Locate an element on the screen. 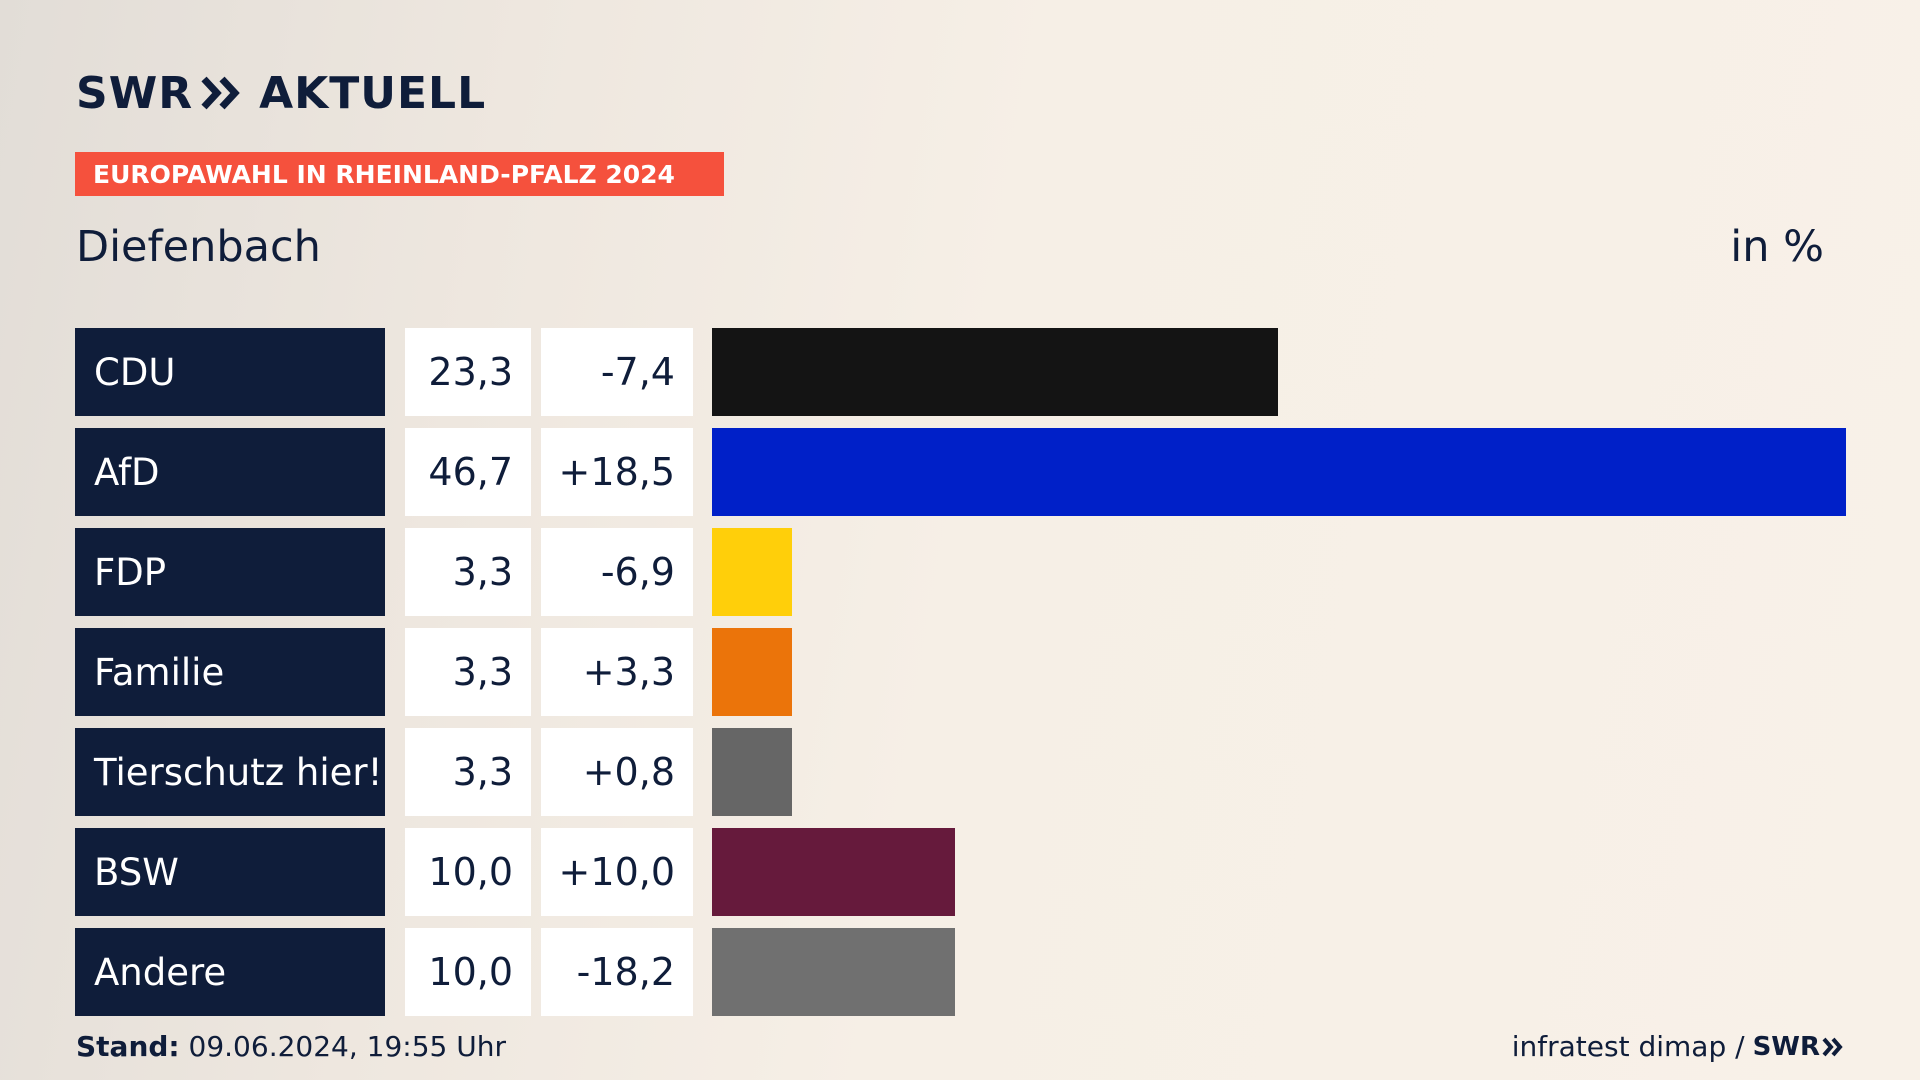  vote-change-value: +18,5 is located at coordinates (617, 472).